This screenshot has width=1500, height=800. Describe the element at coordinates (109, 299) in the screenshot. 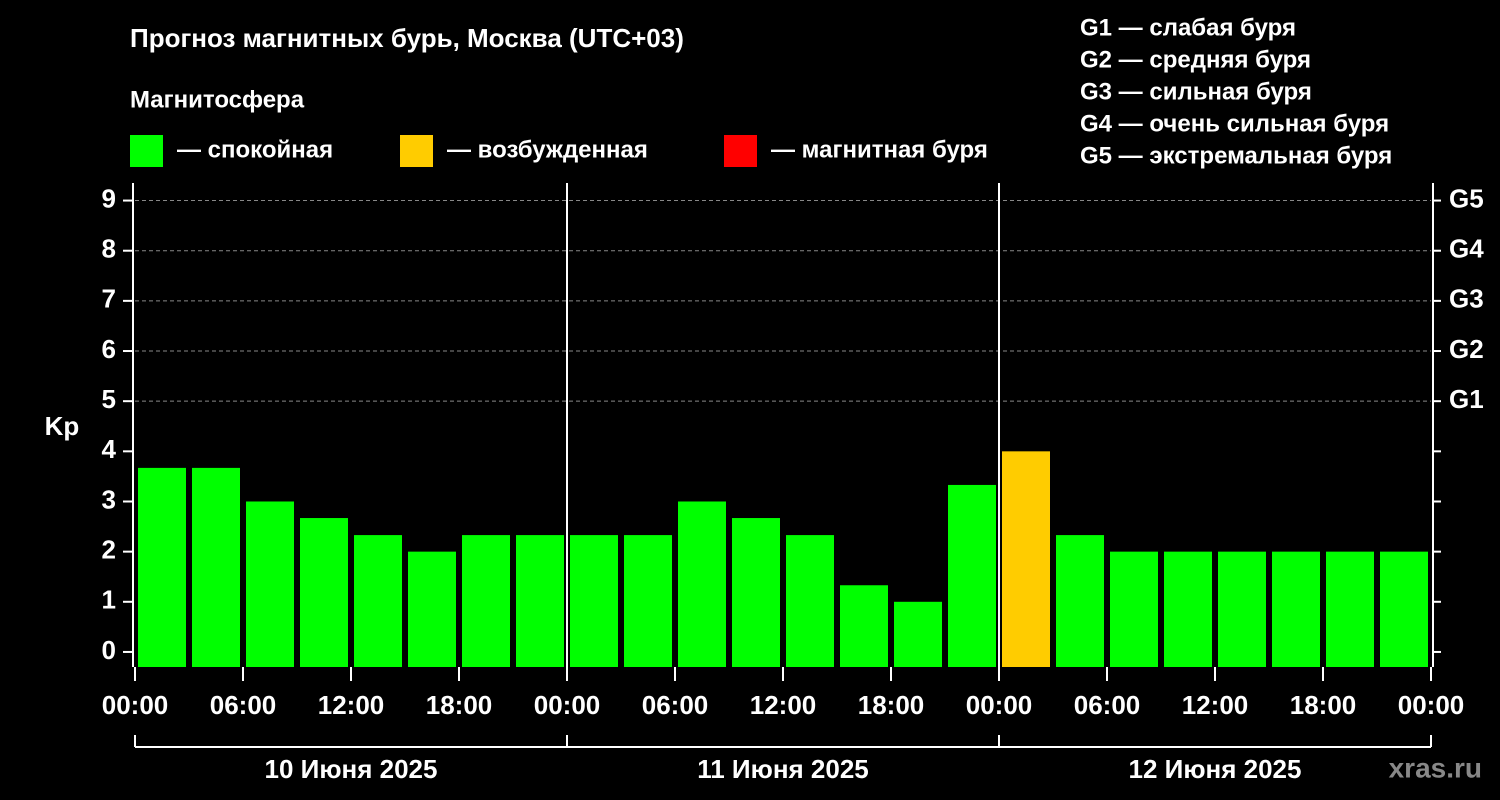

I see `y-tick-label: 7` at that location.